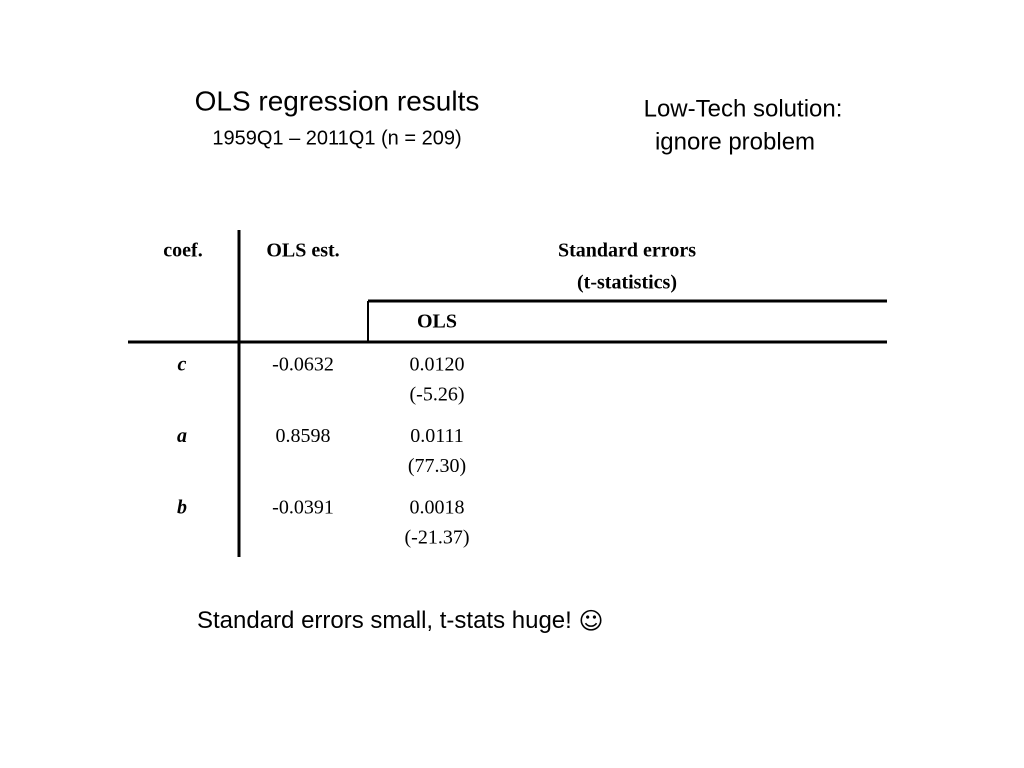  What do you see at coordinates (437, 395) in the screenshot?
I see `t-cell: (-5.26)` at bounding box center [437, 395].